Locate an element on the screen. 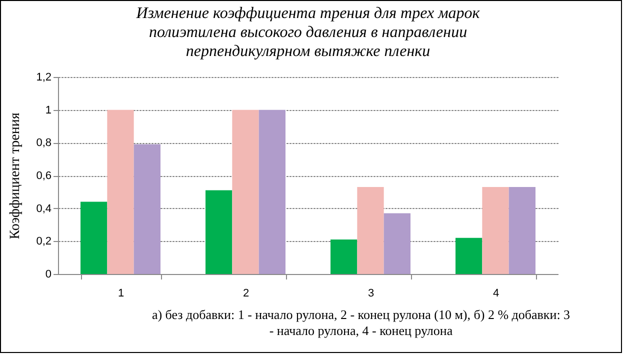 The image size is (624, 355). x-tick-label: 3 is located at coordinates (371, 294).